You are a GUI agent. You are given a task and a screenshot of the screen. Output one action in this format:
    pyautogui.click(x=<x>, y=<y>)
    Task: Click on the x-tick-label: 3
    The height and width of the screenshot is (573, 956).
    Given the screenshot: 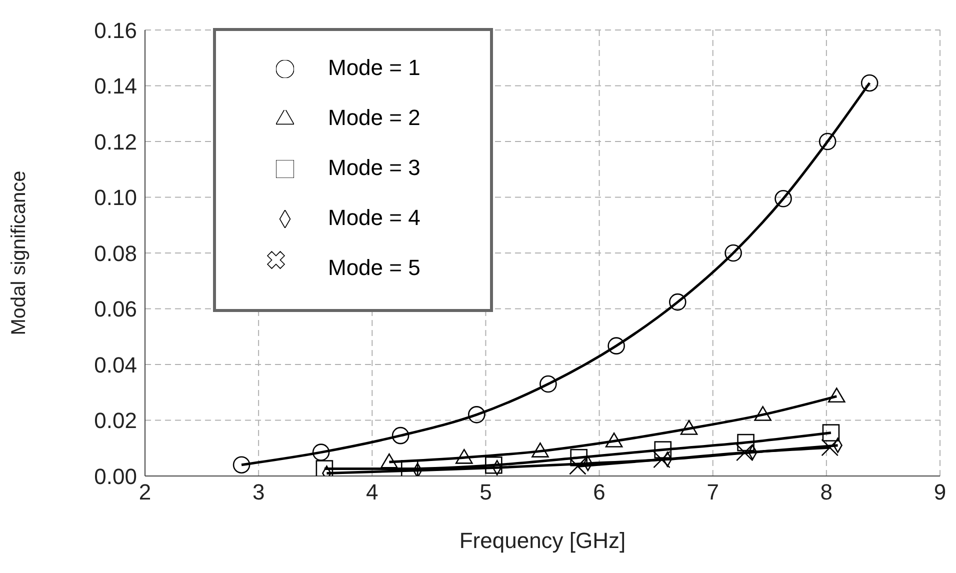 What is the action you would take?
    pyautogui.click(x=258, y=492)
    